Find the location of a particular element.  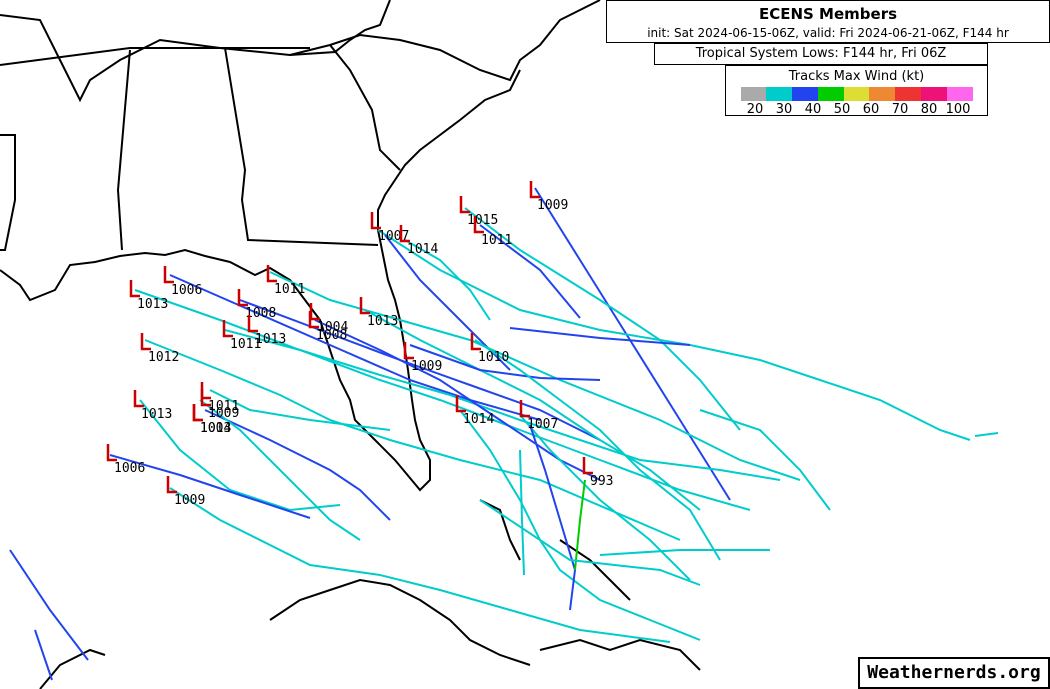

state-borders is located at coordinates (200, 125).